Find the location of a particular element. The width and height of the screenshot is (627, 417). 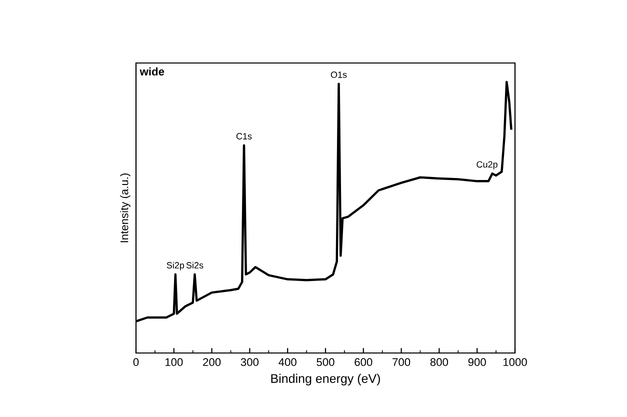

x-tick-label: 900 is located at coordinates (477, 362).